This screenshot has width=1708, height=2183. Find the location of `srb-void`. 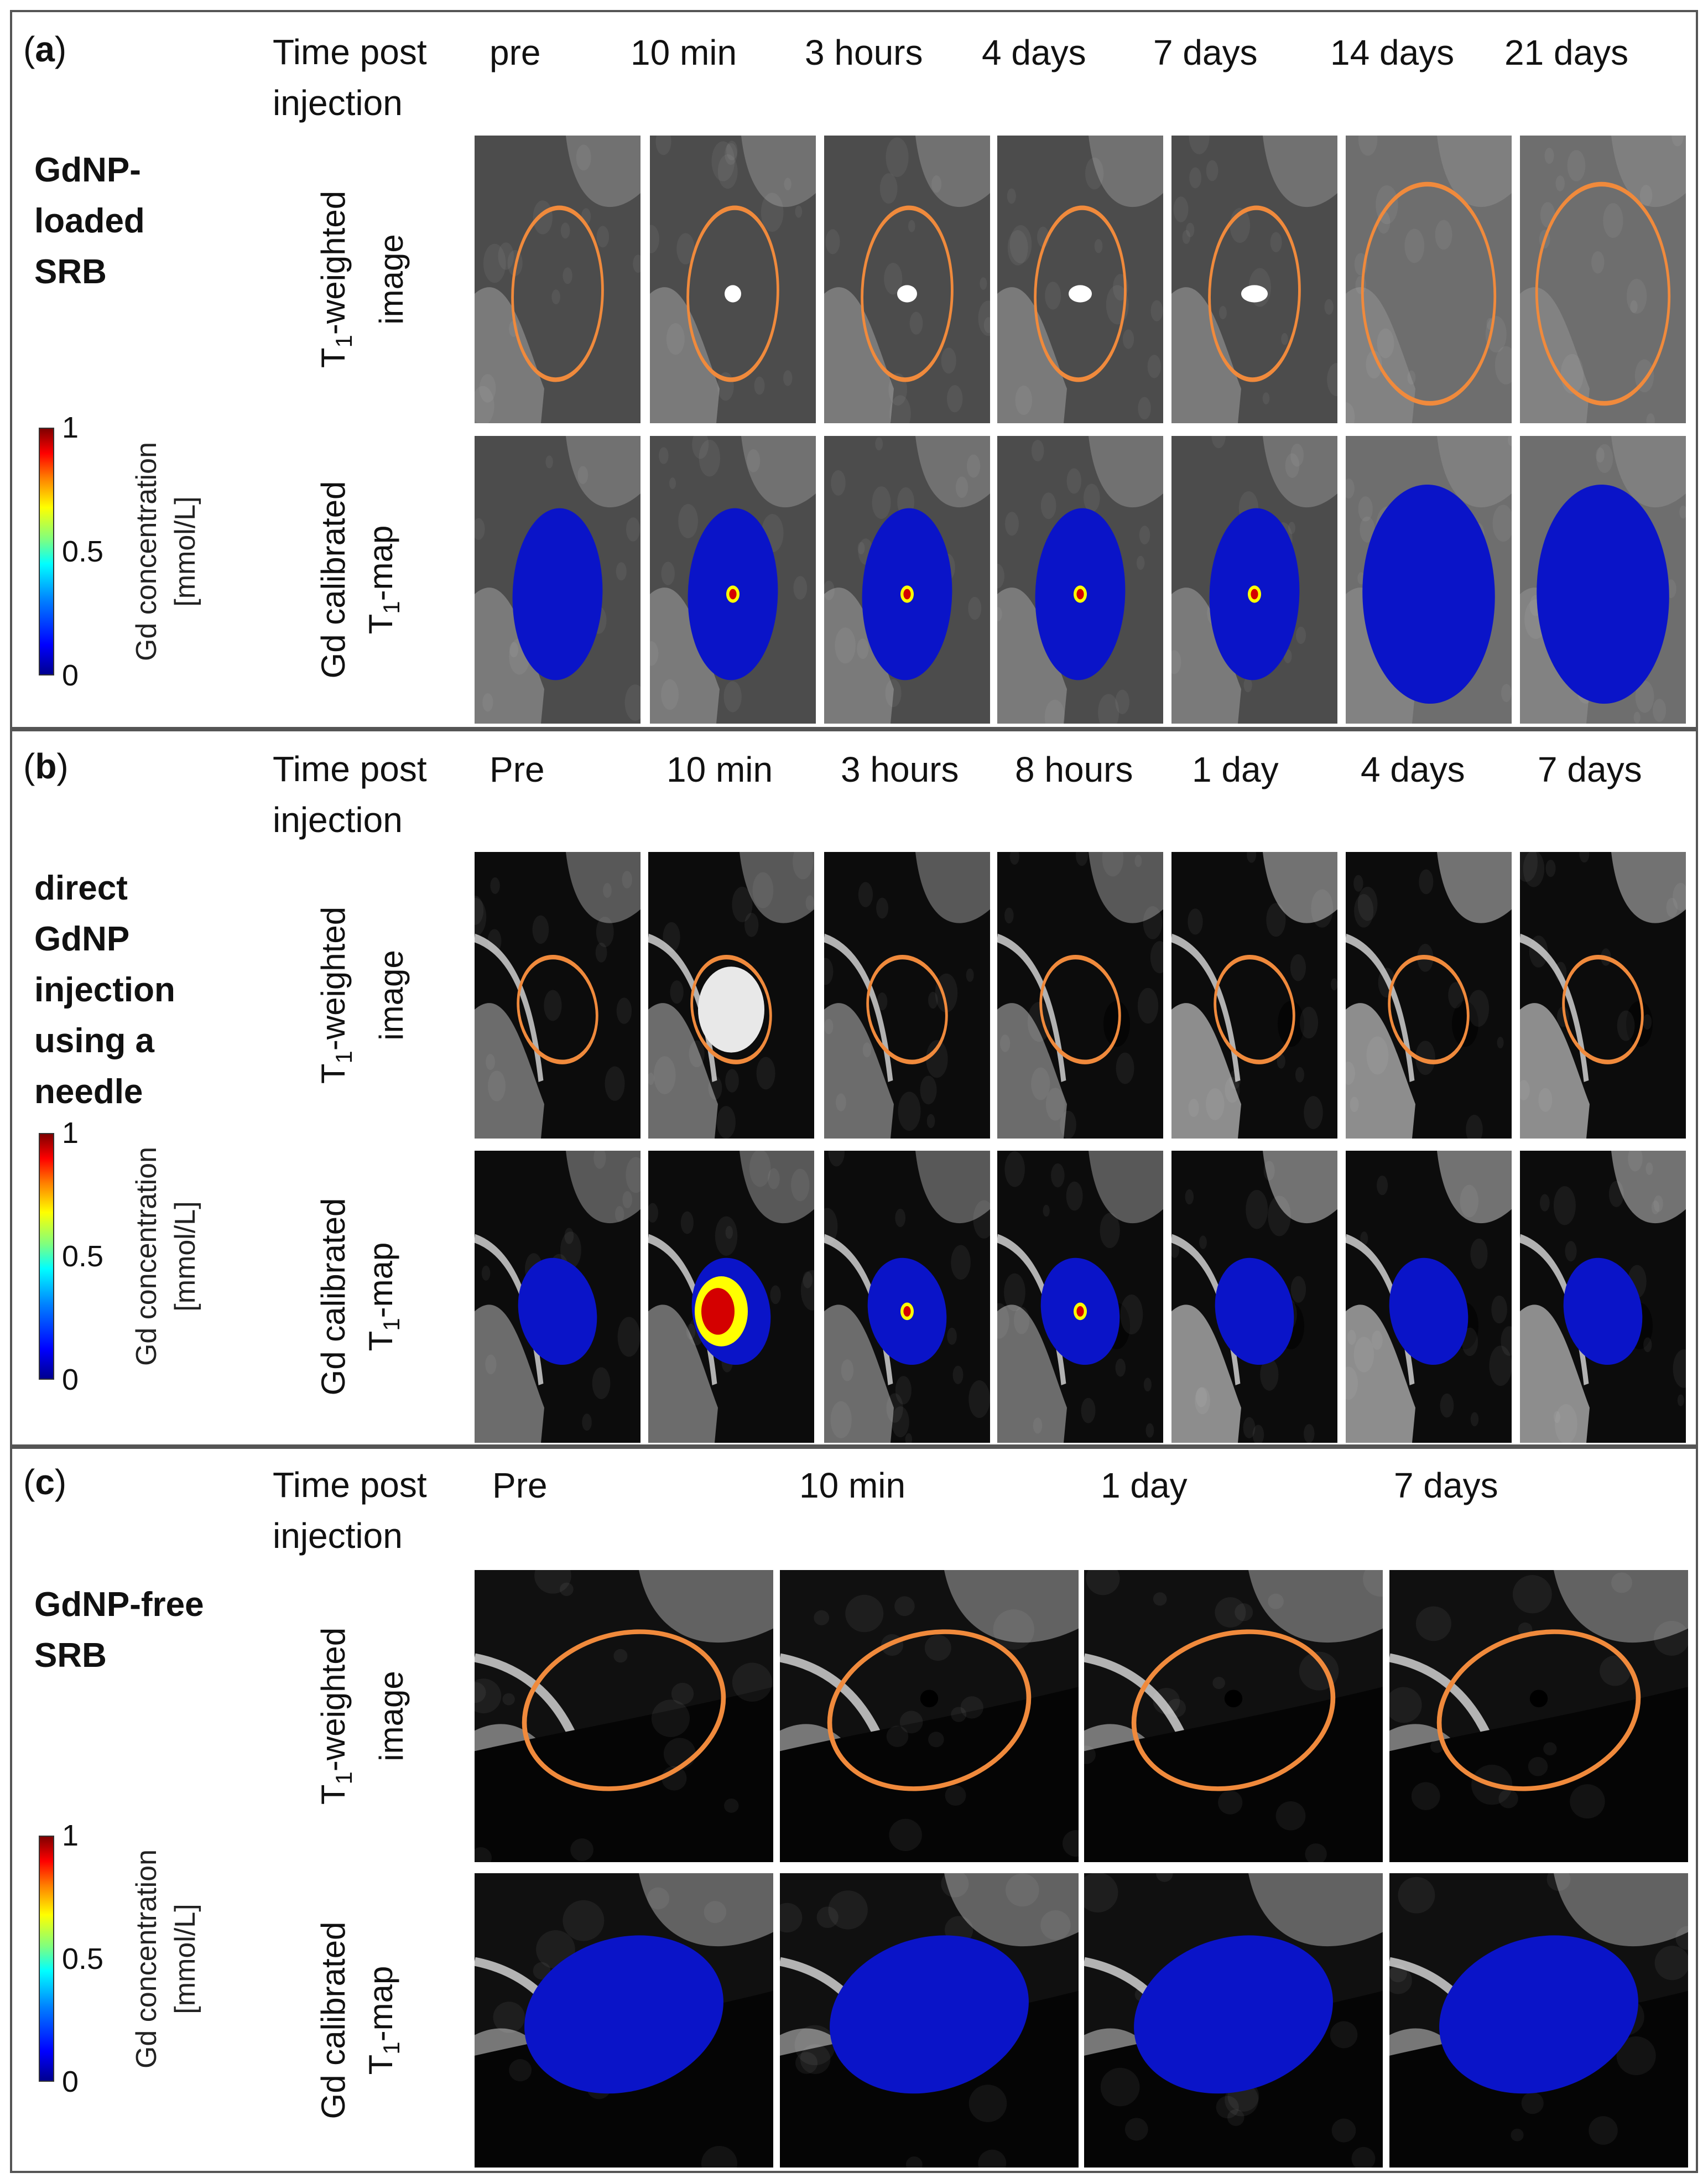

srb-void is located at coordinates (929, 1699).